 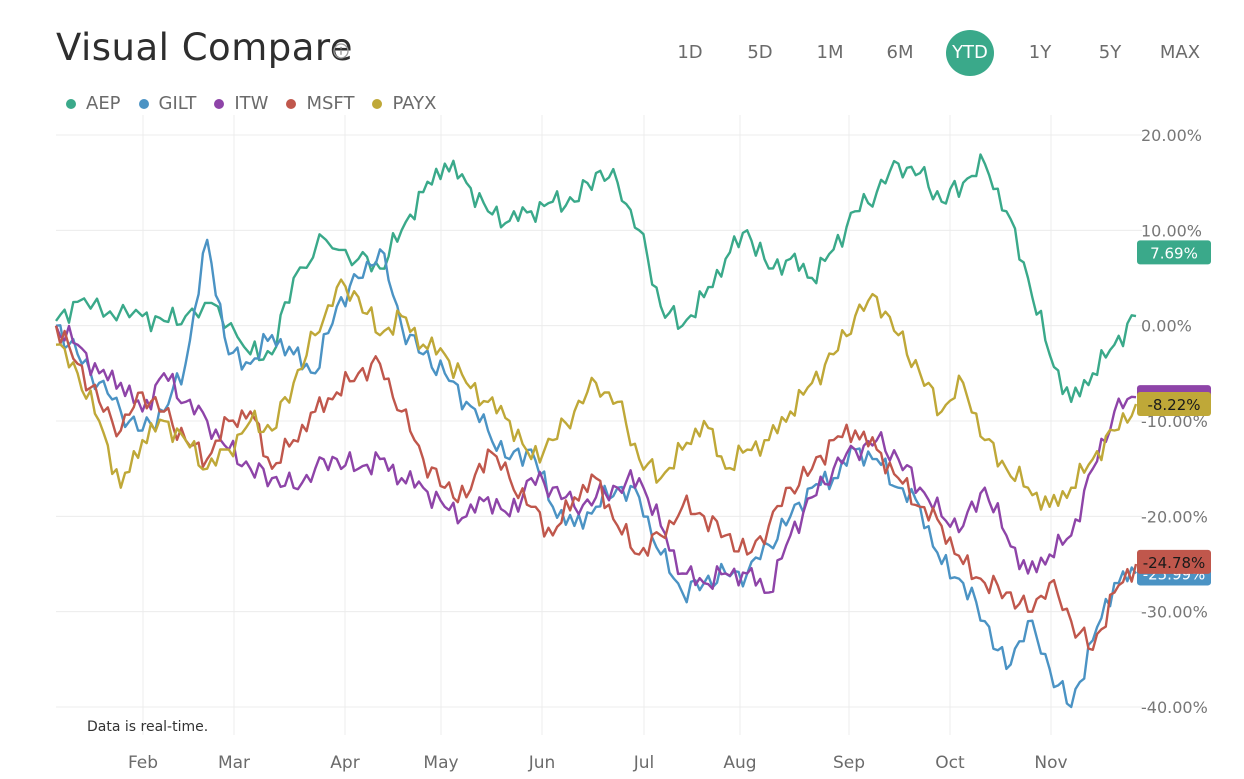 I want to click on legend-label-msft: MSFT, so click(x=330, y=103).